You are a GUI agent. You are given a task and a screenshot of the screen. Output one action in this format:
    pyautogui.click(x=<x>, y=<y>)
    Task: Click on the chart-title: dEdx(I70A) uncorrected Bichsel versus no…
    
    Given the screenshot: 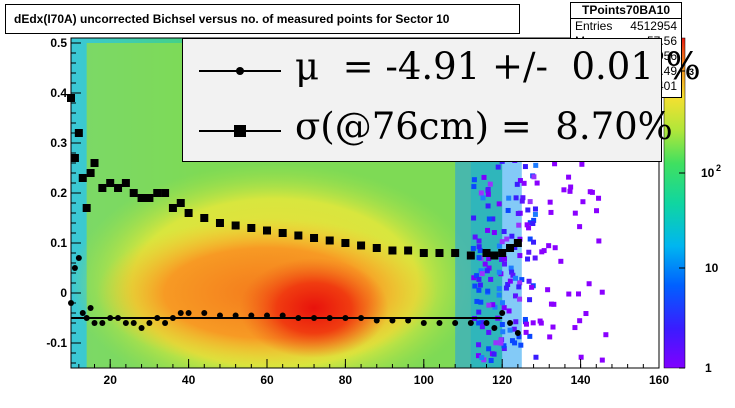 What is the action you would take?
    pyautogui.click(x=262, y=19)
    